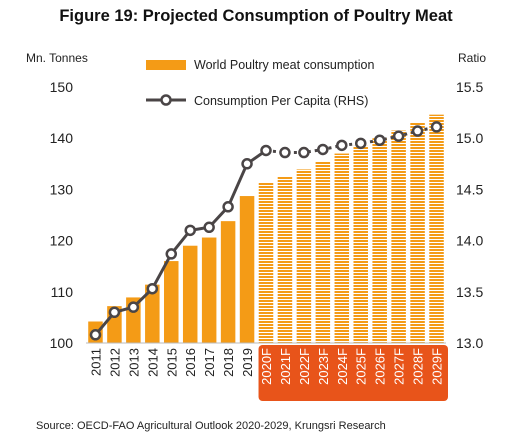 The height and width of the screenshot is (443, 512). What do you see at coordinates (281, 101) in the screenshot?
I see `legend-line-label: Consumption Per Capita (RHS)` at bounding box center [281, 101].